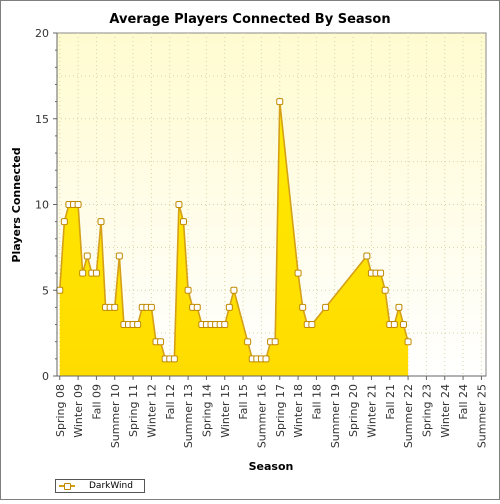 Image resolution: width=500 pixels, height=504 pixels. I want to click on legend-swatch, so click(67, 486).